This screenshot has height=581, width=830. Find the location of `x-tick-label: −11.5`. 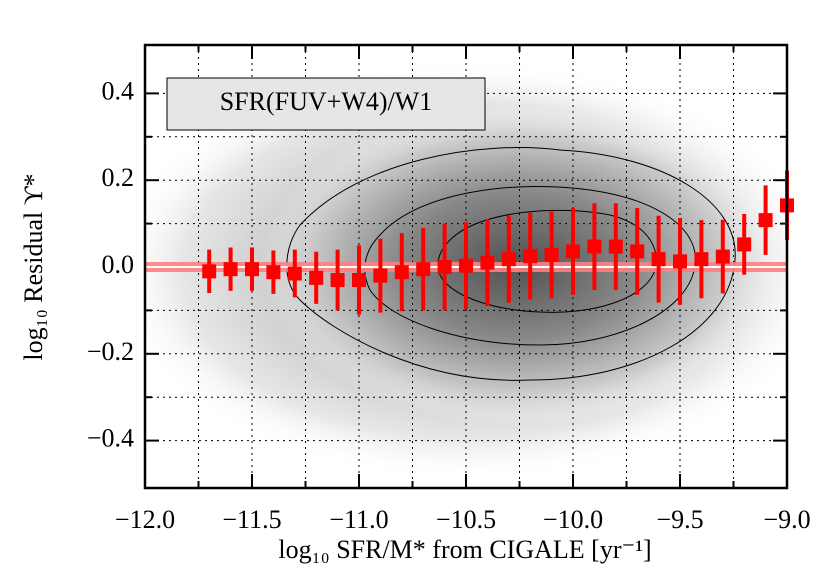

x-tick-label: −11.5 is located at coordinates (251, 519).